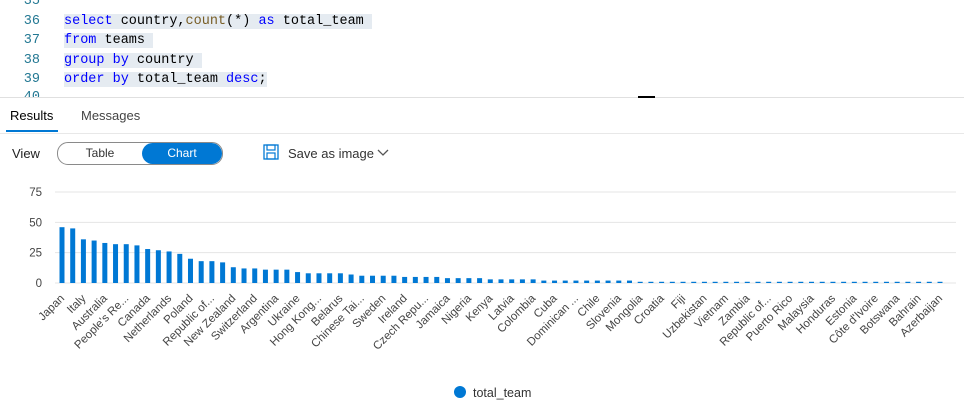 The image size is (964, 403). Describe the element at coordinates (109, 40) in the screenshot. I see `code-line: from teams` at that location.